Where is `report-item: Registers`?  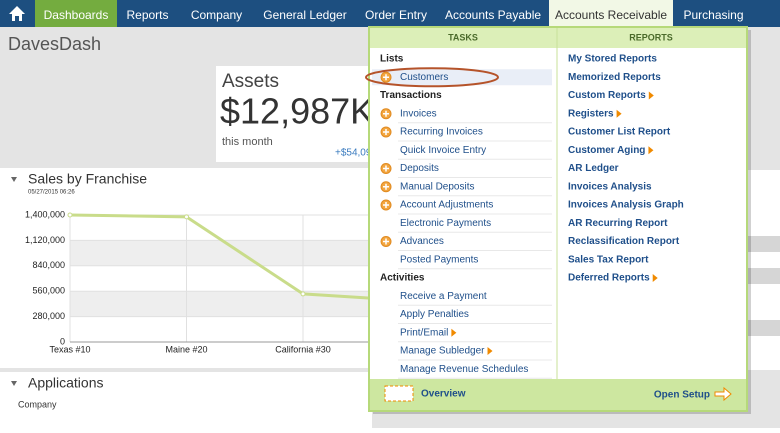 report-item: Registers is located at coordinates (591, 113).